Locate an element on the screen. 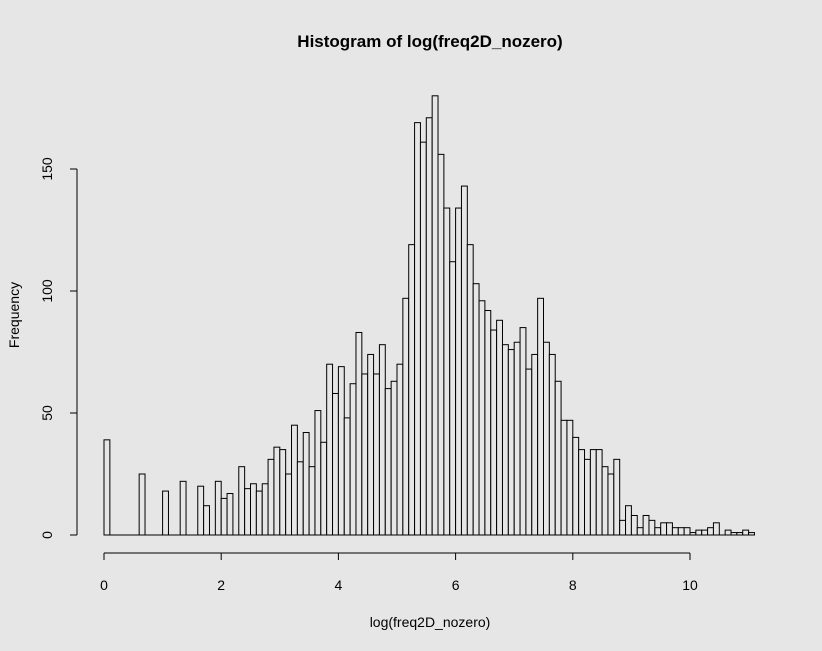  y-axis-label: Frequency is located at coordinates (14, 315).